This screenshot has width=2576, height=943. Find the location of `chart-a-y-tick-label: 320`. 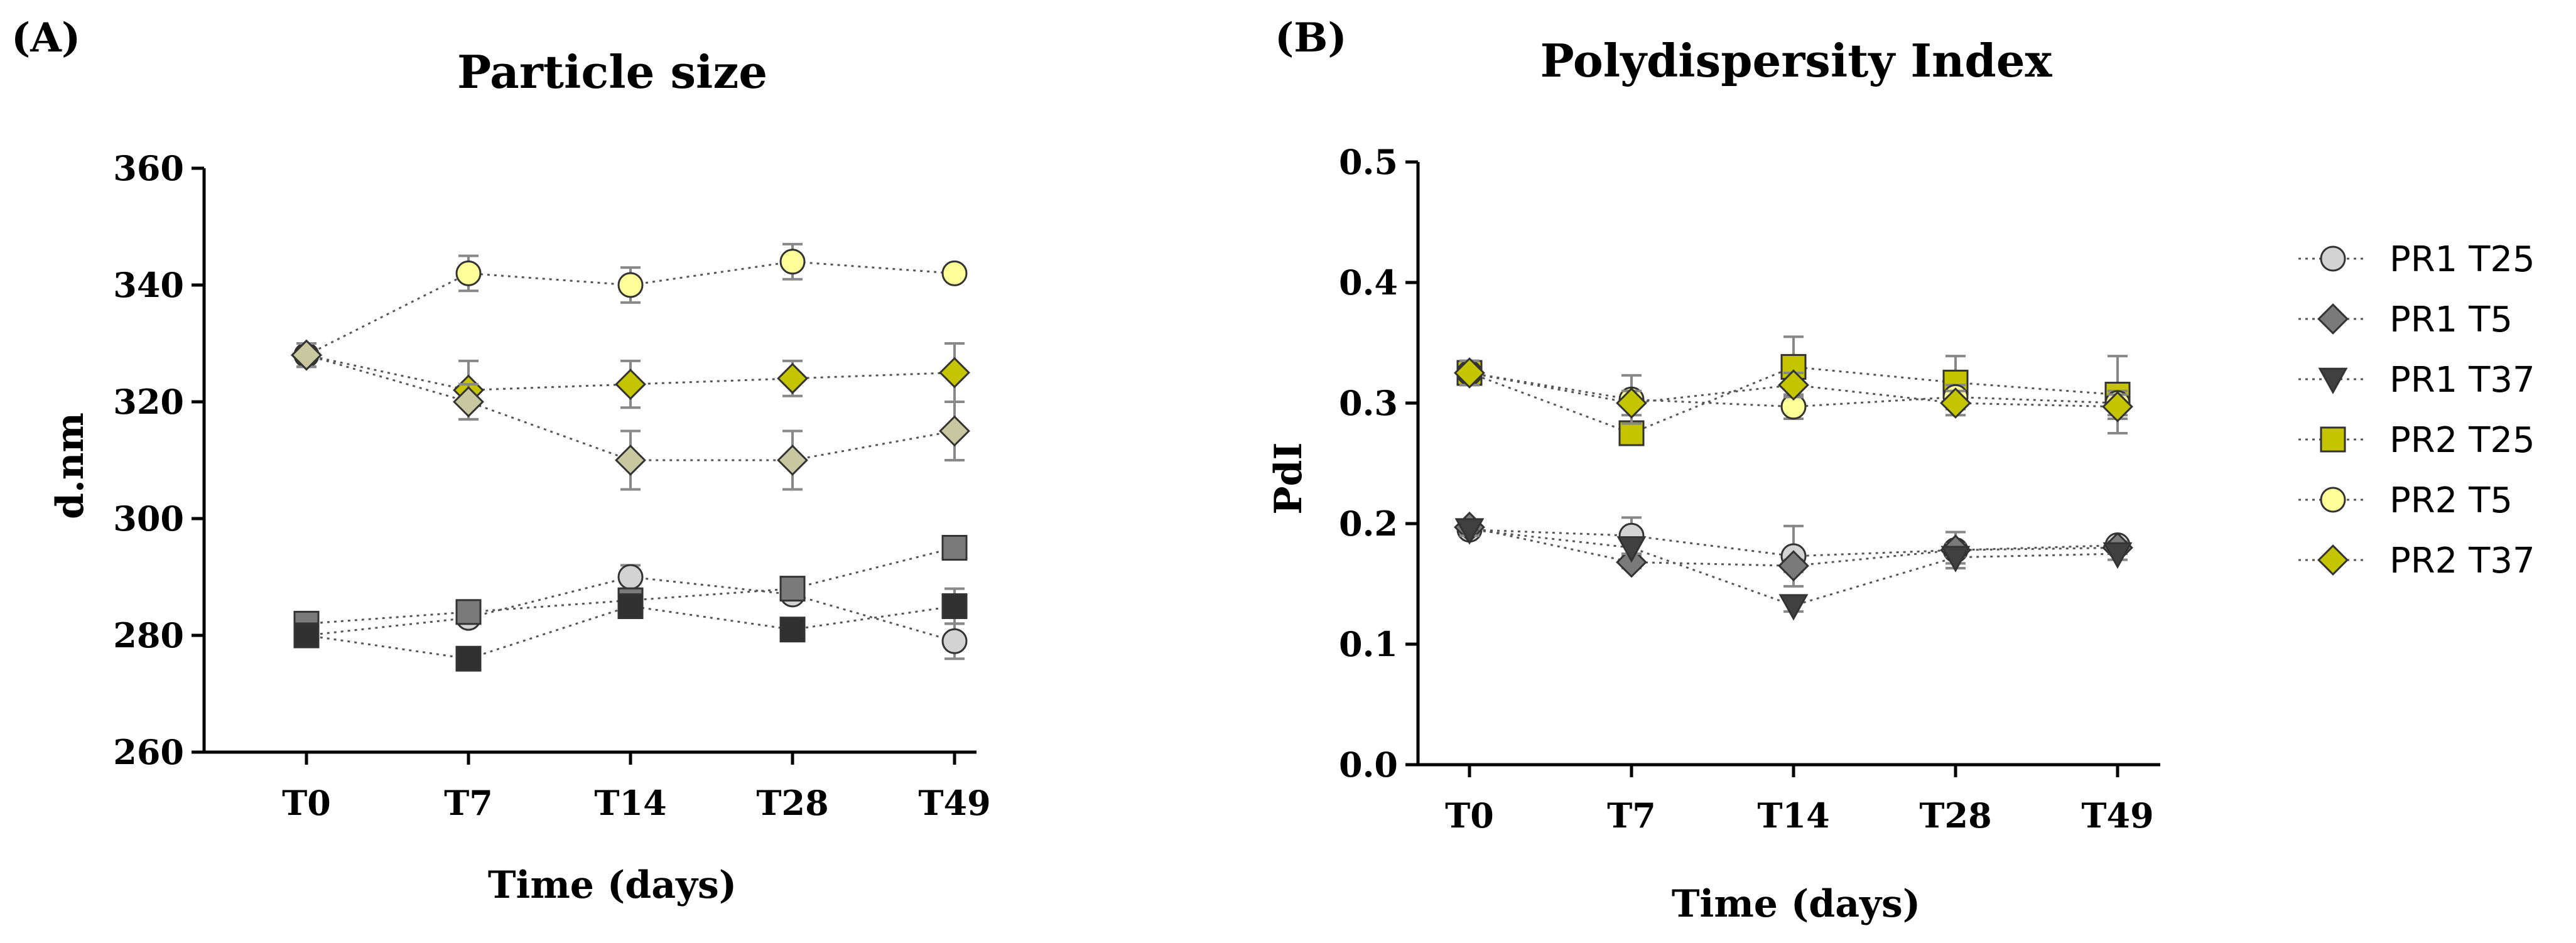

chart-a-y-tick-label: 320 is located at coordinates (148, 402).